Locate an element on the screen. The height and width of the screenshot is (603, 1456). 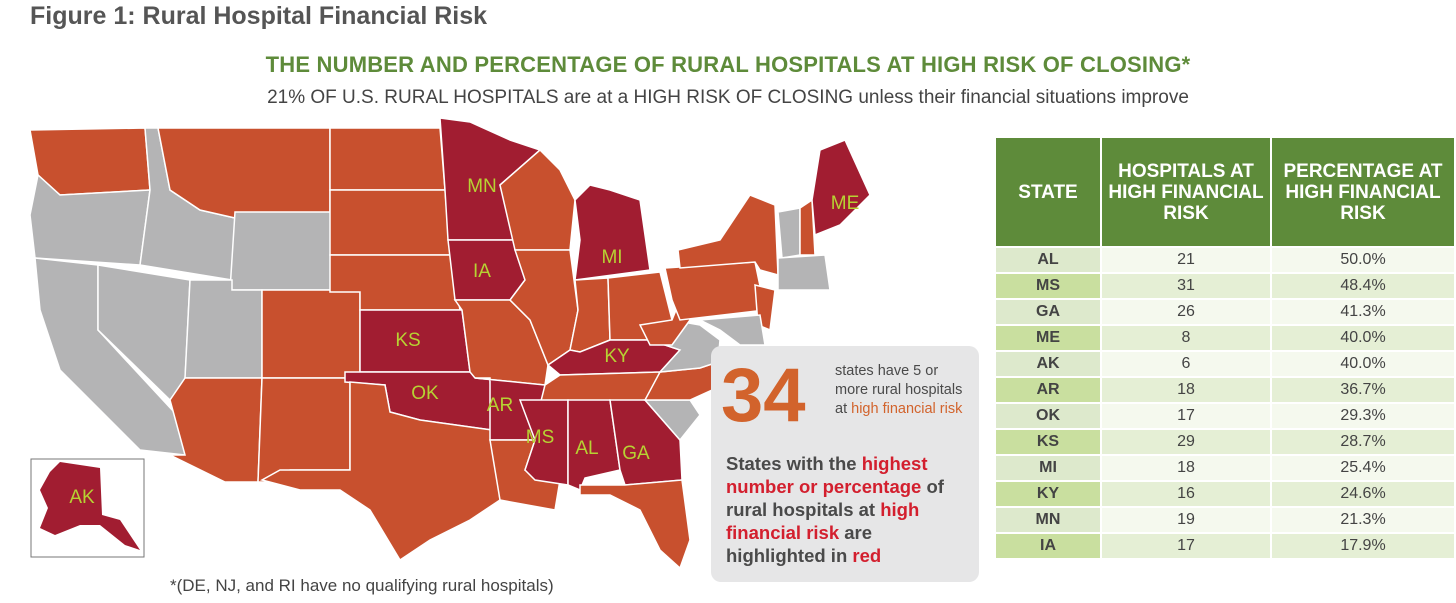
state-vt is located at coordinates (789, 233).